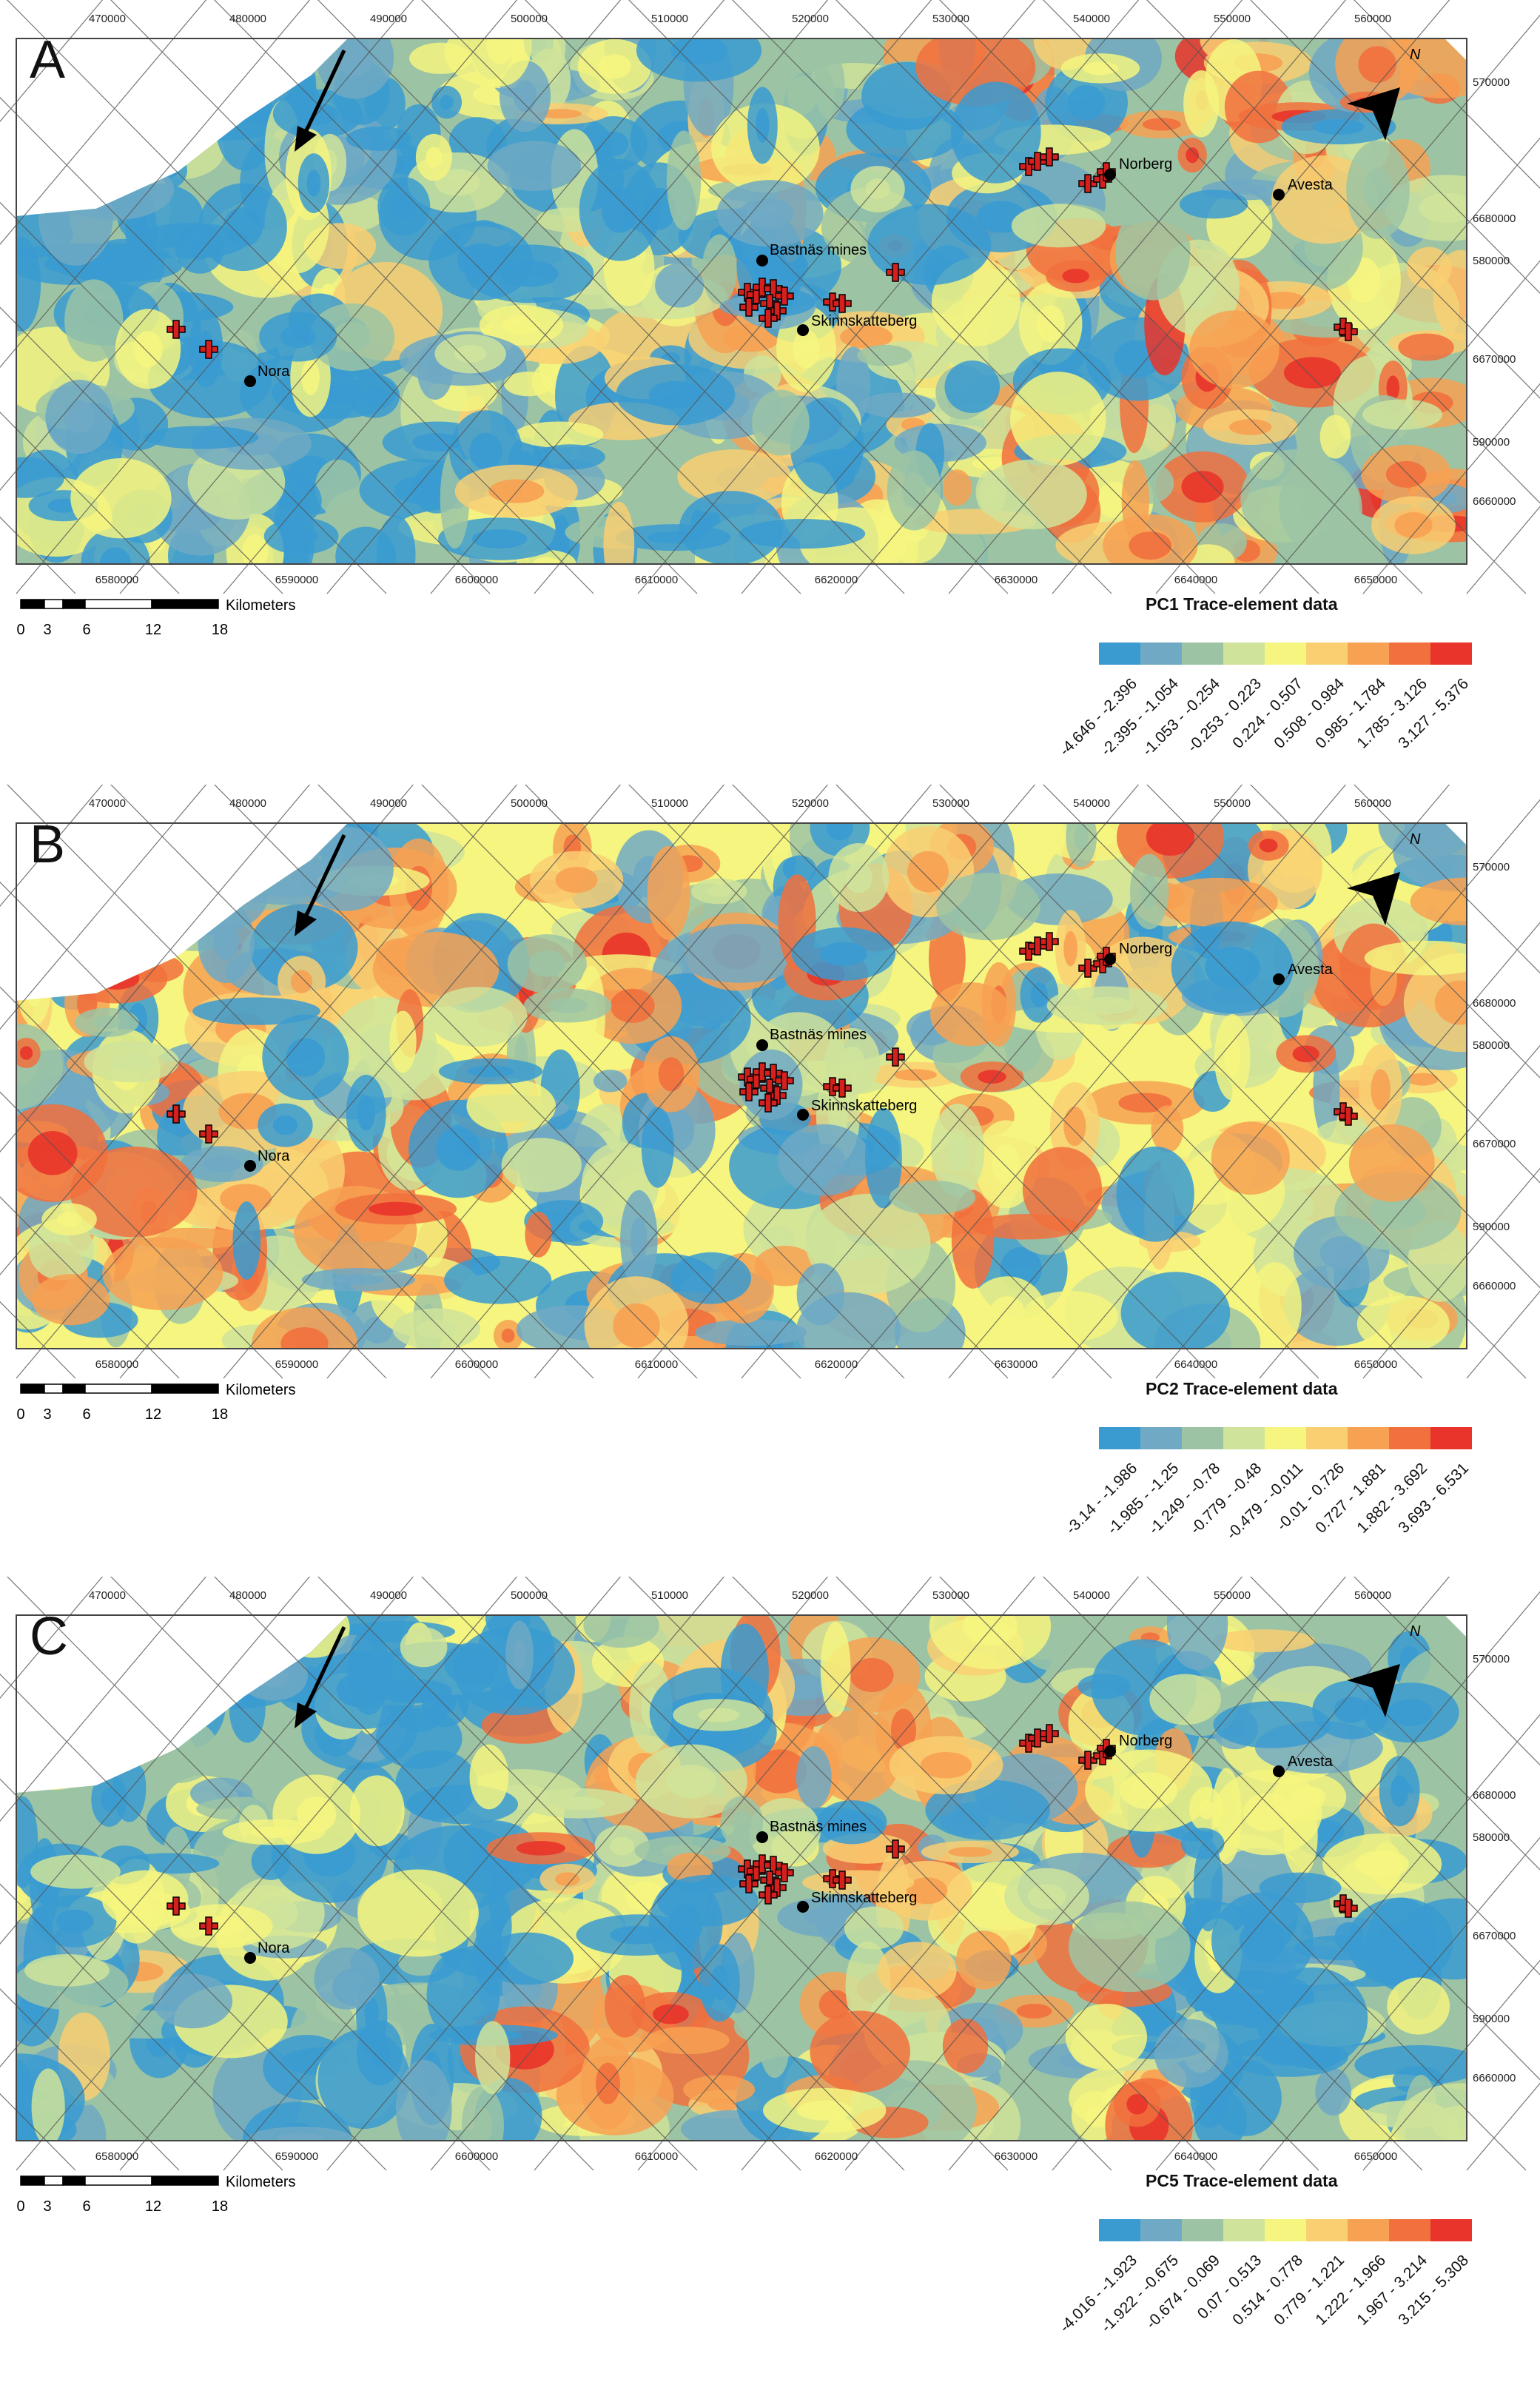  Describe the element at coordinates (1415, 1632) in the screenshot. I see `svg-text: N` at that location.